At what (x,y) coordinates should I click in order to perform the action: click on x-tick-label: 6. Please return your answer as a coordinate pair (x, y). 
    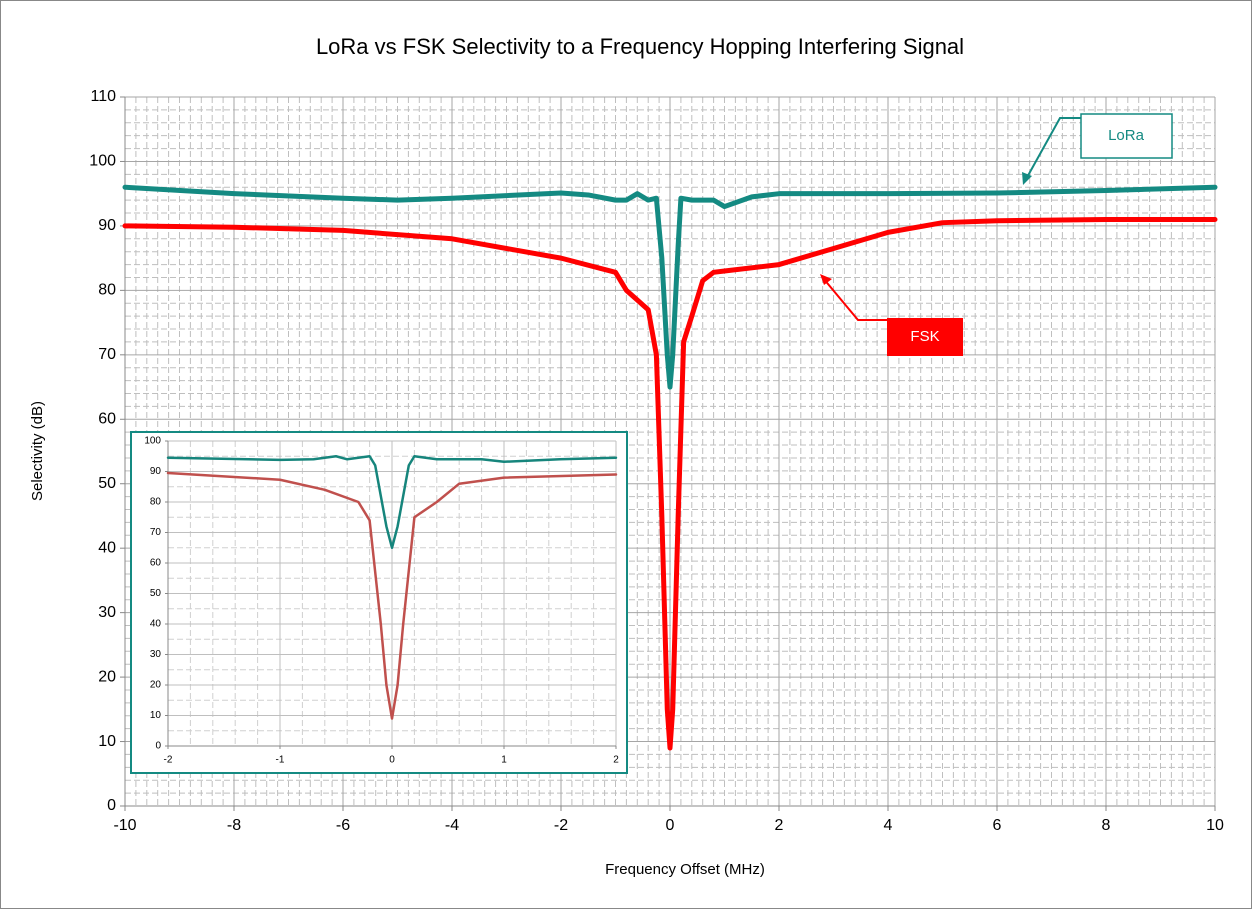
    Looking at the image, I should click on (997, 825).